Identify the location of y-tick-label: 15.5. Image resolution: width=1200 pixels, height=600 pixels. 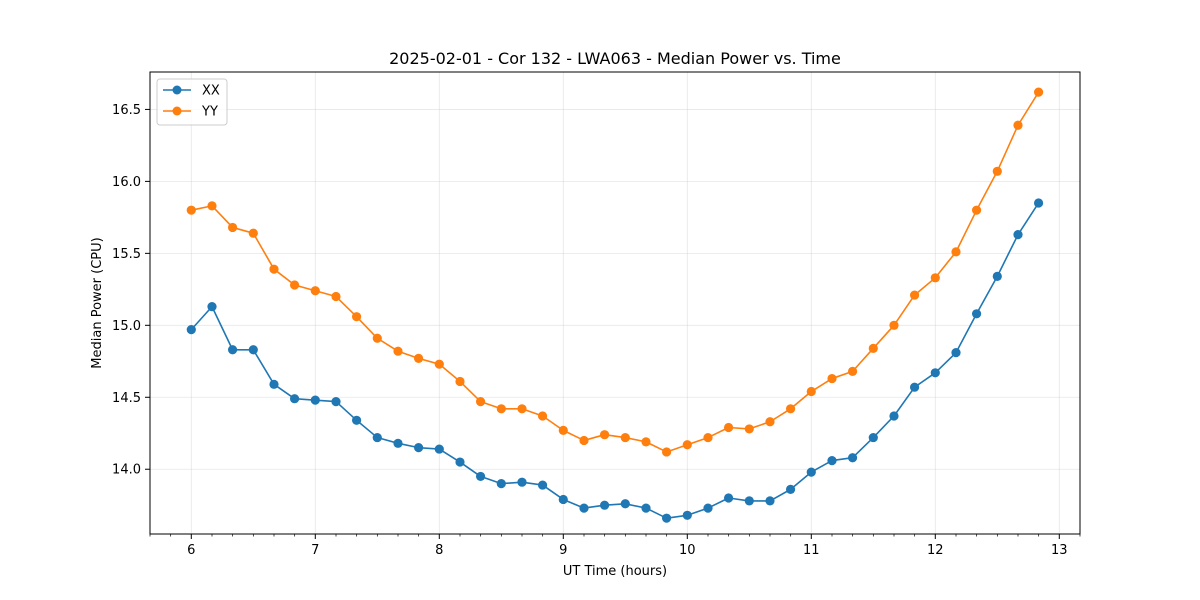
(126, 254).